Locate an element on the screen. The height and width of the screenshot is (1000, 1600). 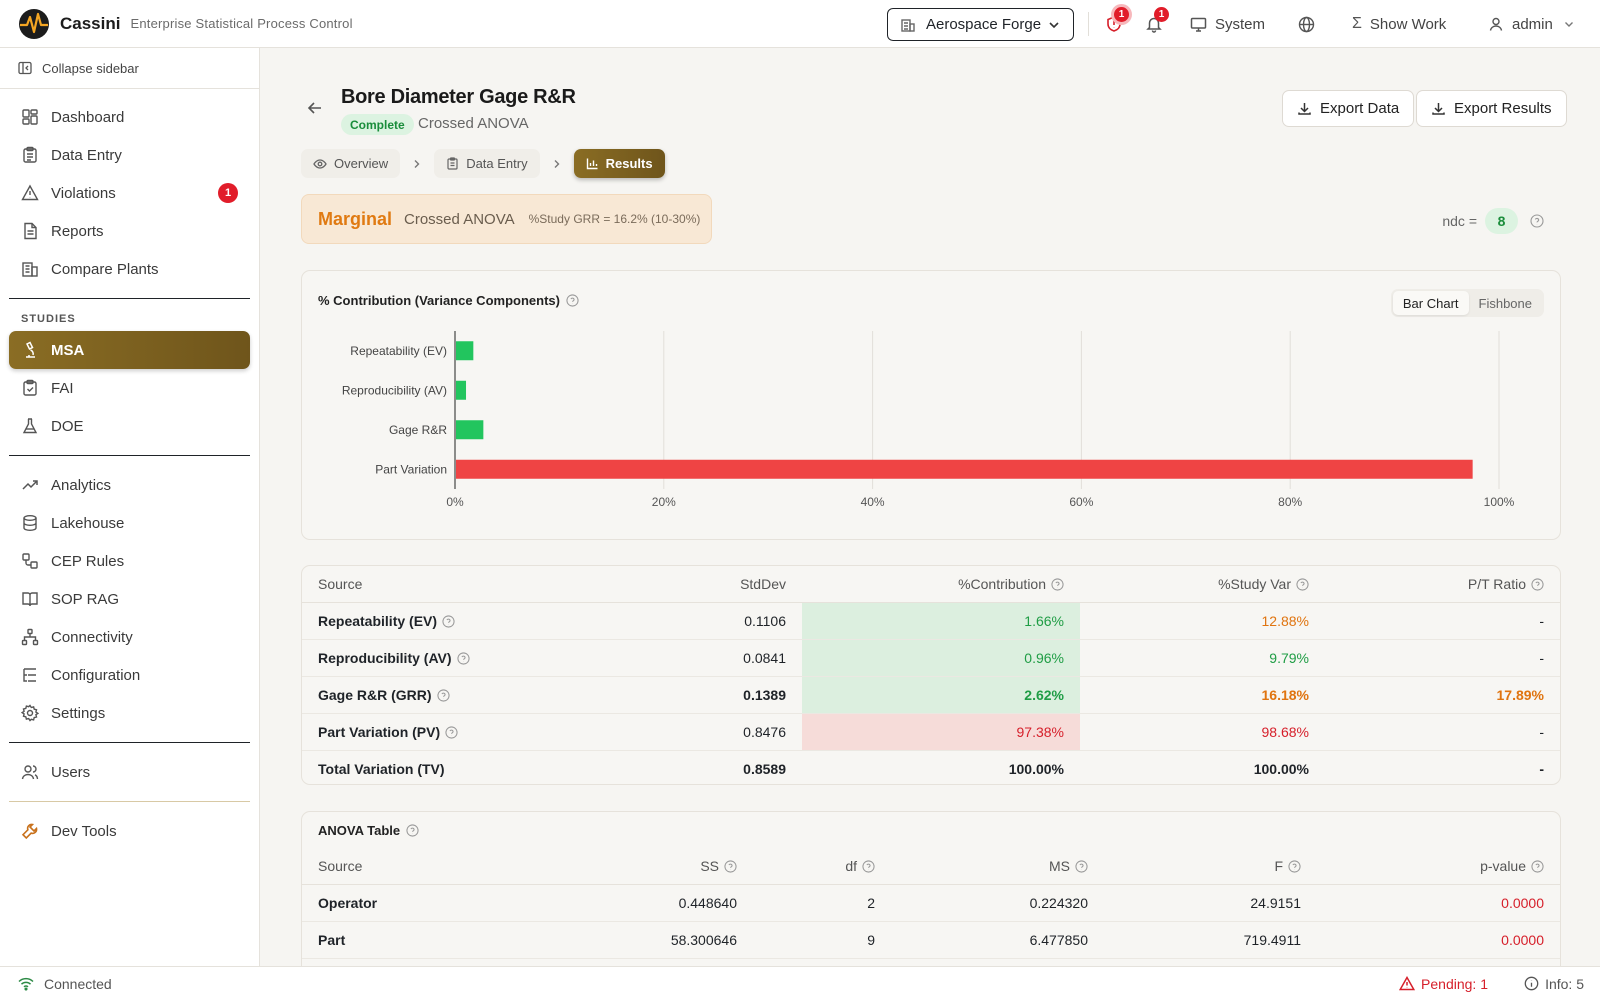
language-button is located at coordinates (1310, 24).